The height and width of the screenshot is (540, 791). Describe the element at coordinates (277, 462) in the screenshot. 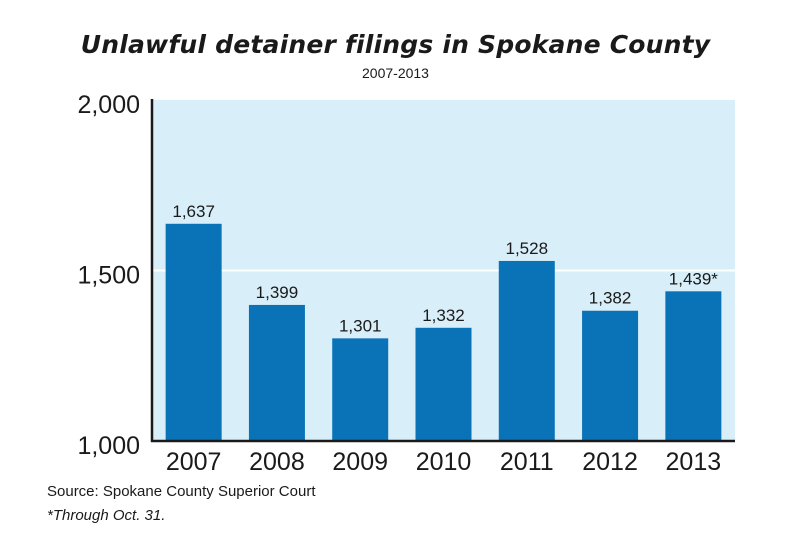

I see `x-tick-label-2008: 2008` at that location.